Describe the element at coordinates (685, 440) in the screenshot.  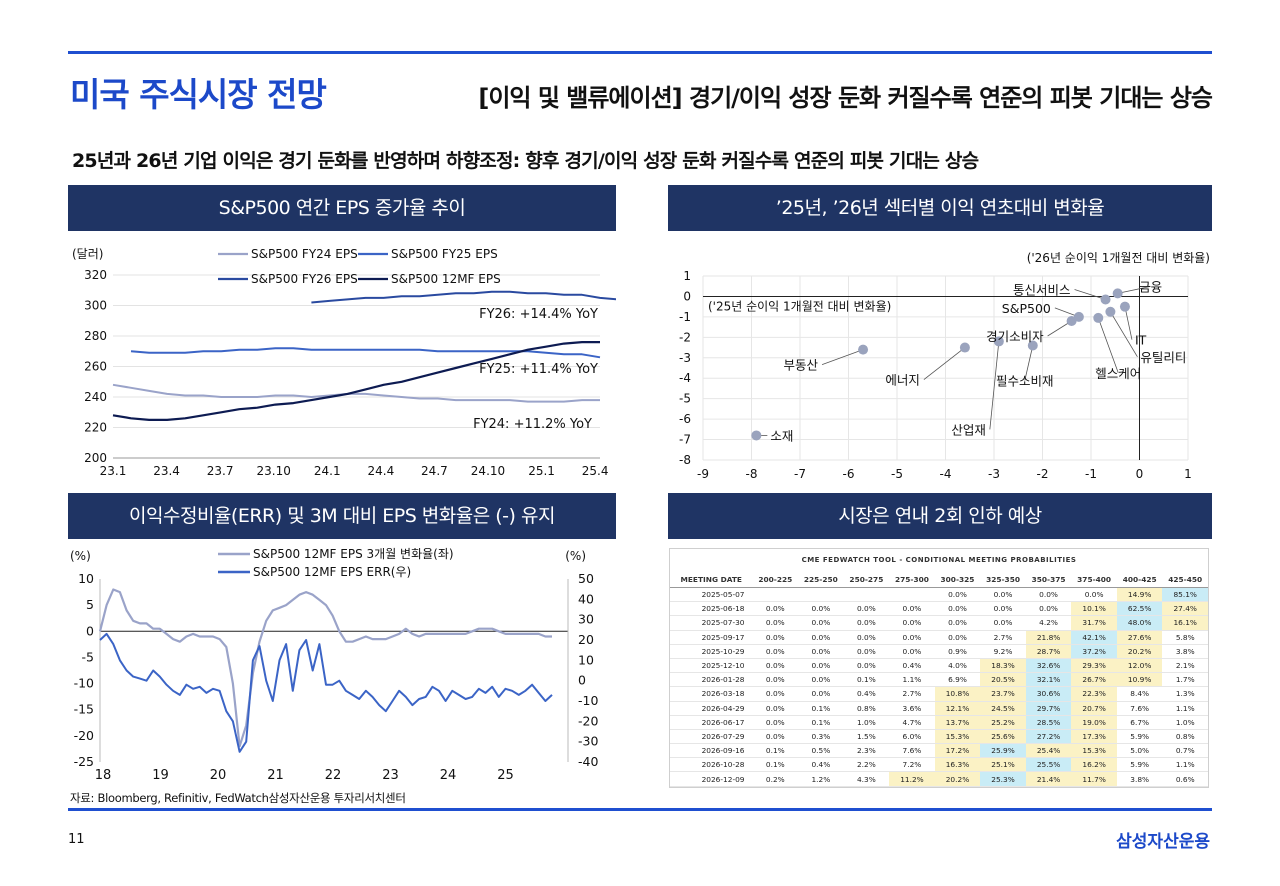
I see `sector-y-tick: -7` at that location.